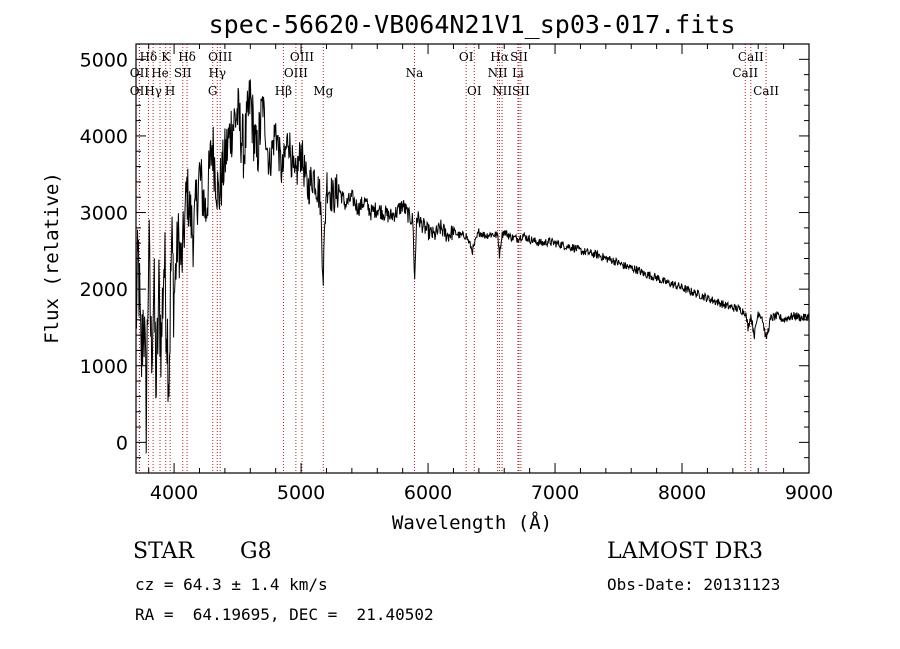 This screenshot has height=649, width=900. I want to click on line-label-13: OIII, so click(302, 57).